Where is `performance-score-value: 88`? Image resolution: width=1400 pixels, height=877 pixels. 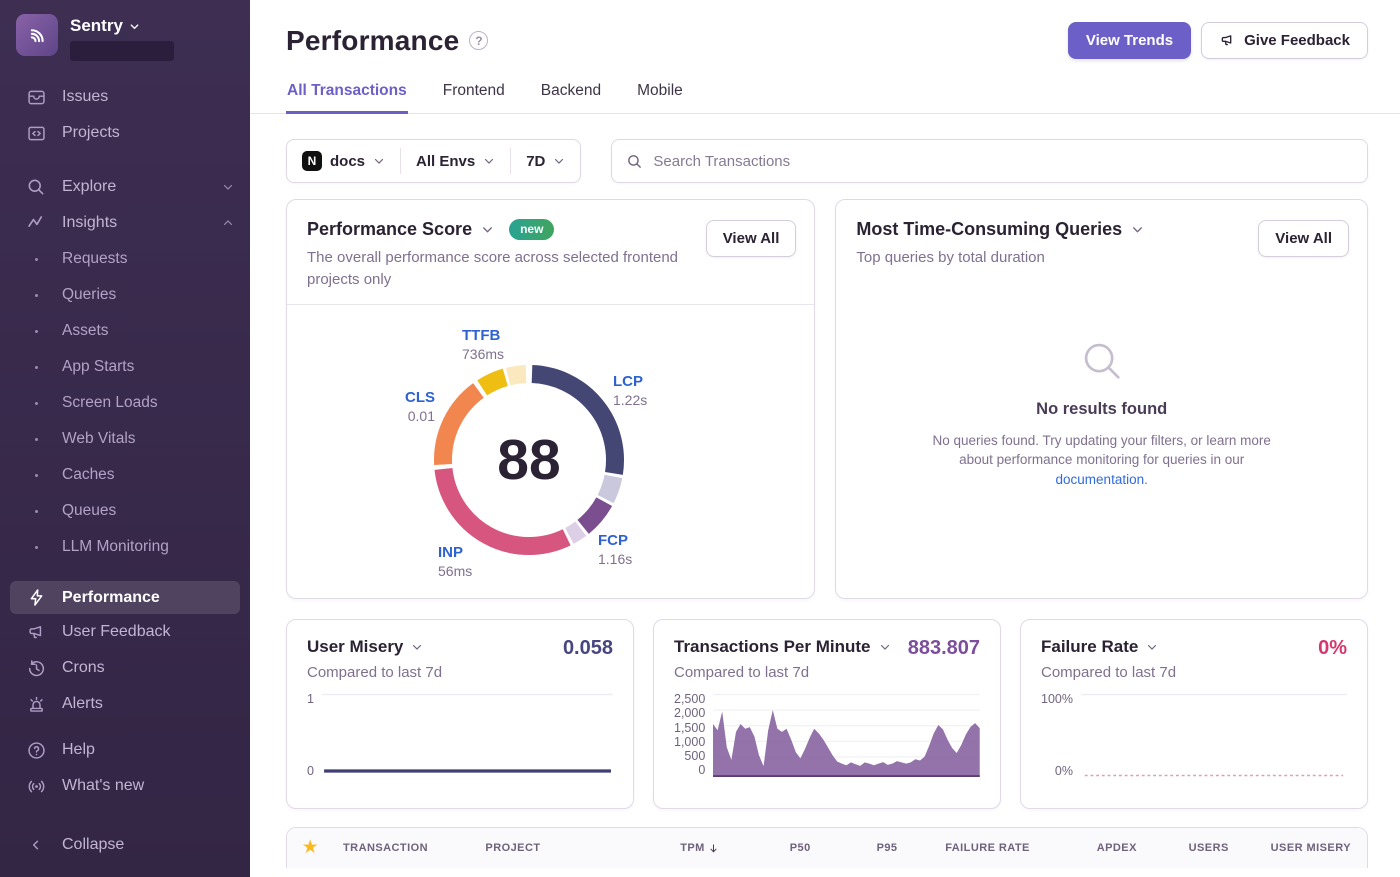
performance-score-value: 88 is located at coordinates (529, 459).